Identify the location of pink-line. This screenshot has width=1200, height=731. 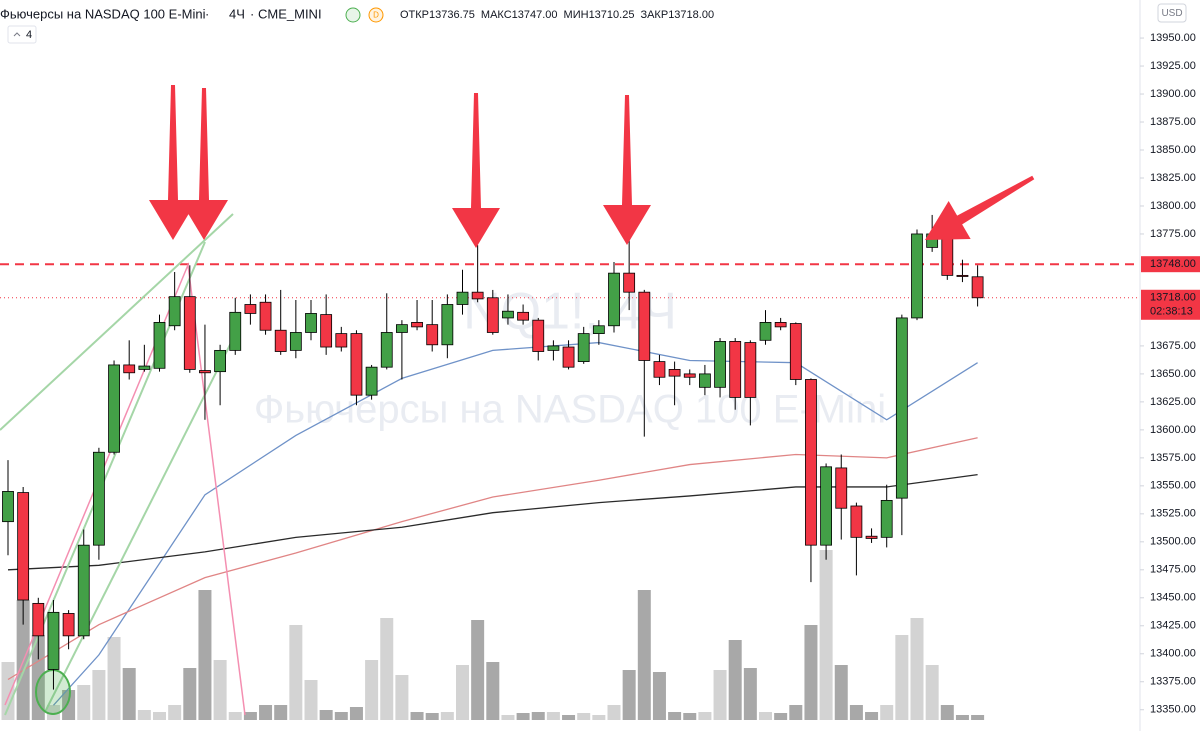
(125, 489).